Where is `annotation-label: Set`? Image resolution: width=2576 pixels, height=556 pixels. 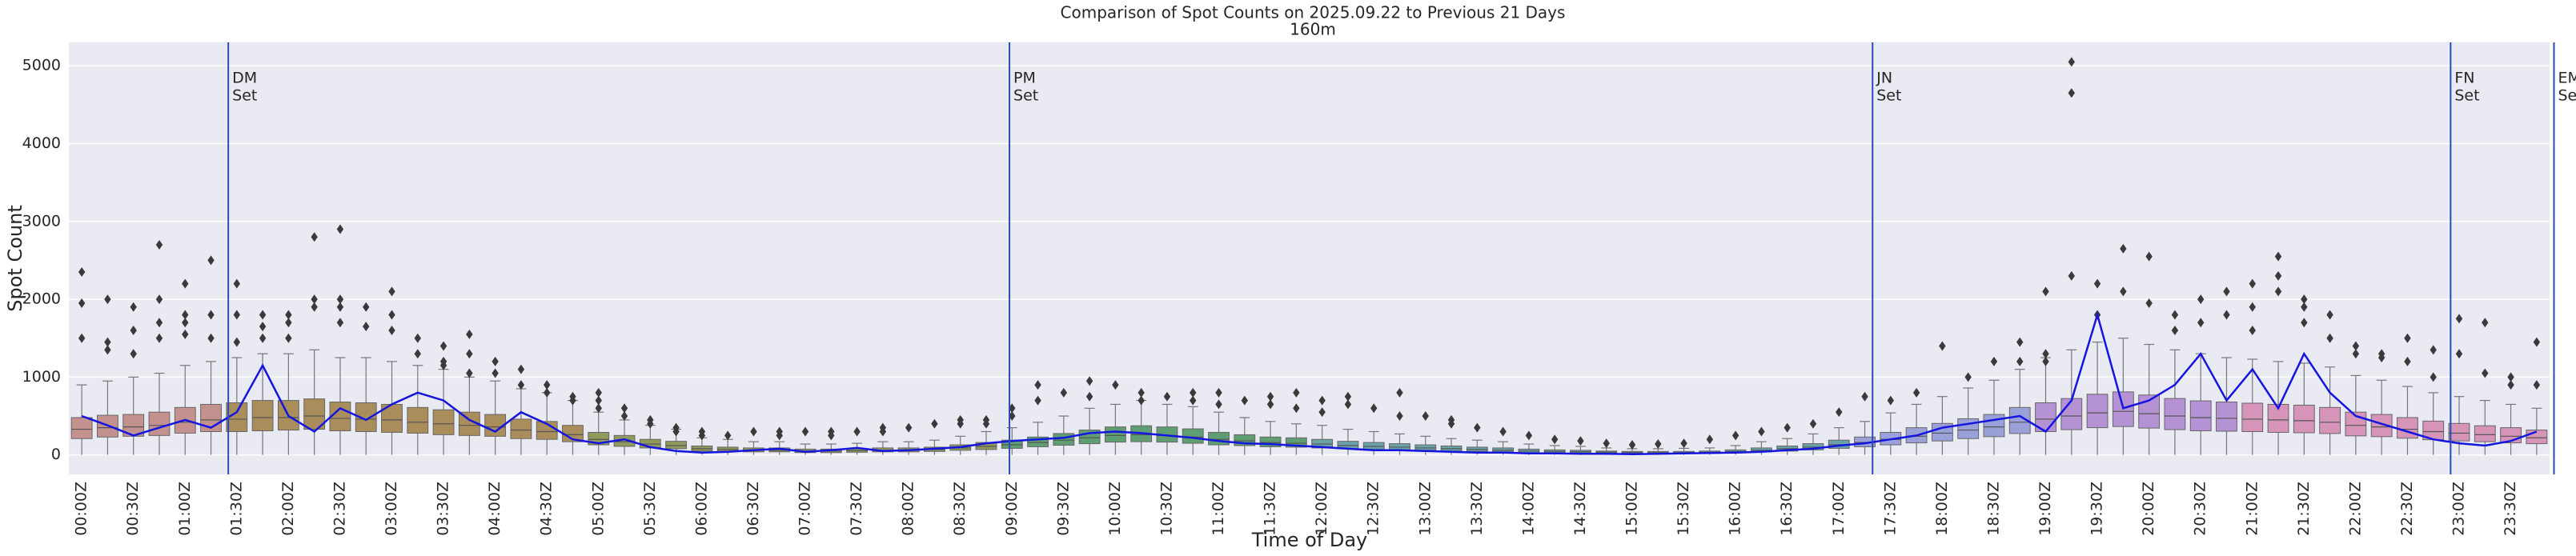
annotation-label: Set is located at coordinates (2467, 96).